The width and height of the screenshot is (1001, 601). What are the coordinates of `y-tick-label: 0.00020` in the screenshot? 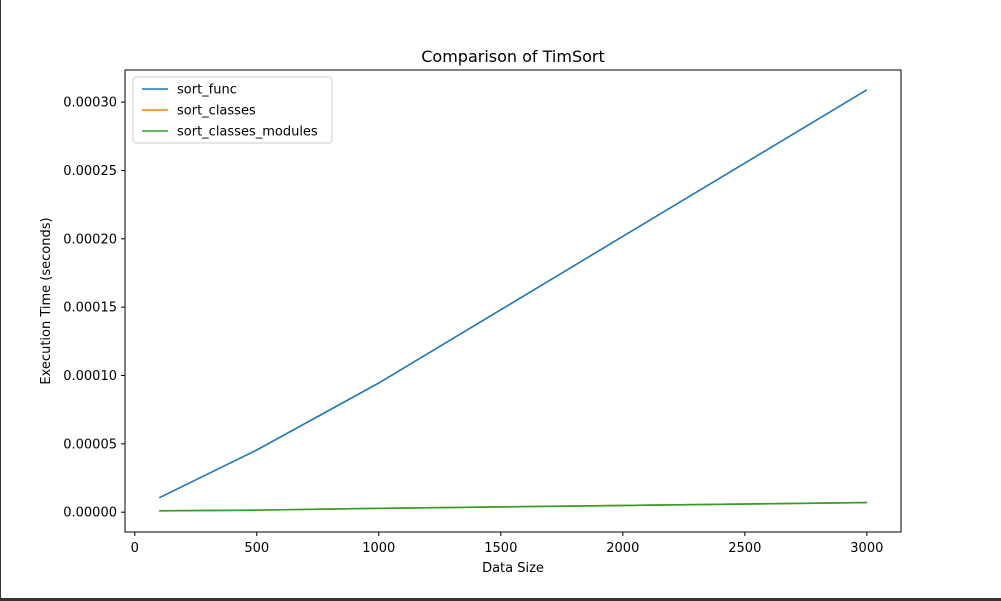 It's located at (90, 239).